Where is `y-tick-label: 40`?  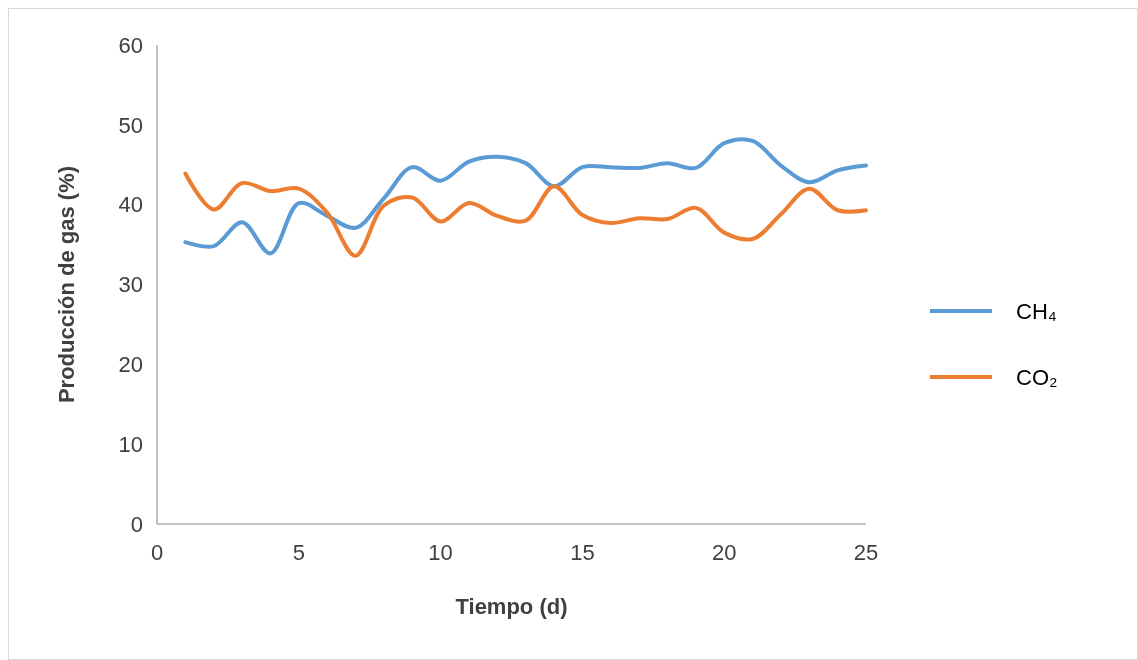 y-tick-label: 40 is located at coordinates (130, 205).